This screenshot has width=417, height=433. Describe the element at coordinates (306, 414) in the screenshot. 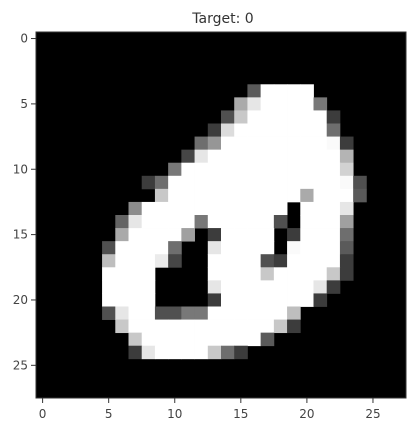

I see `x-tick-label: 20` at that location.